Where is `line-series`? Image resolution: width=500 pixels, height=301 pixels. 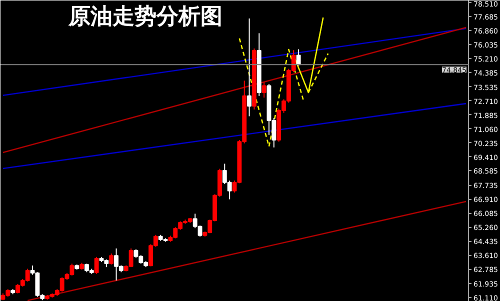
line-series is located at coordinates (271, 93).